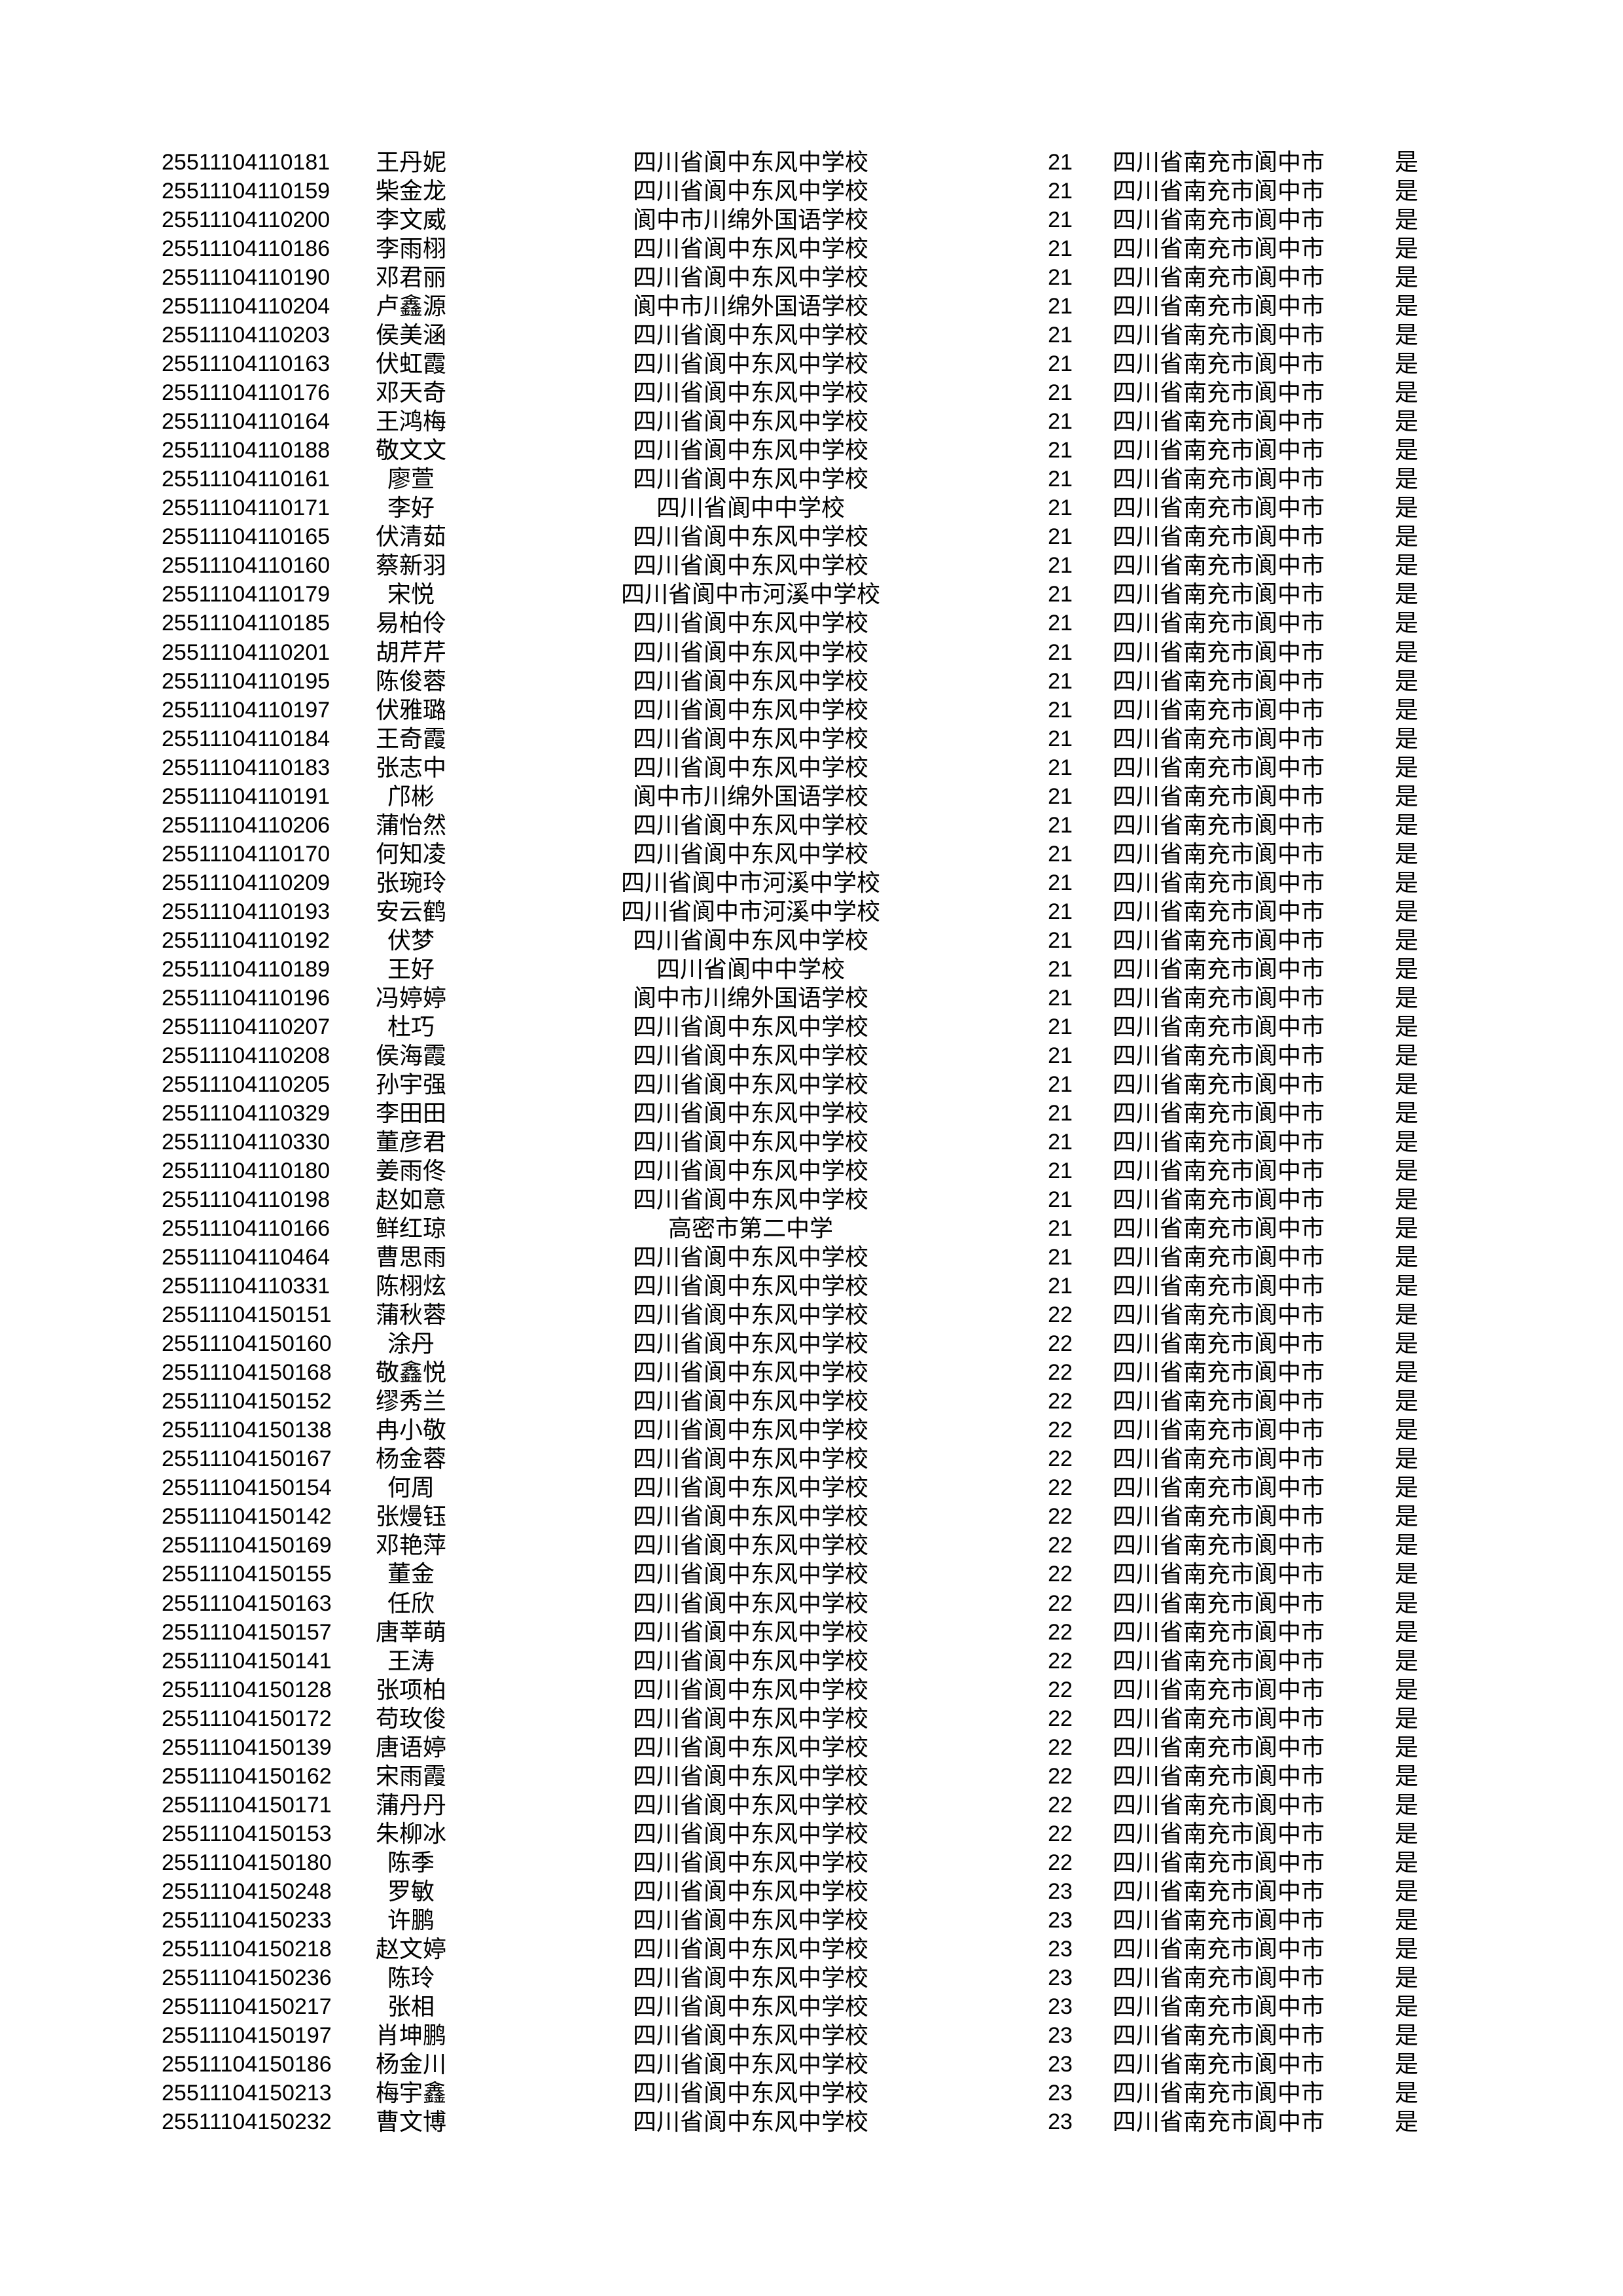 The height and width of the screenshot is (2296, 1623). Describe the element at coordinates (811, 1862) in the screenshot. I see `table-row: 25511104150180 陈季 四川省阆中东风中学校 22 四川省南充市阆中市 是` at that location.